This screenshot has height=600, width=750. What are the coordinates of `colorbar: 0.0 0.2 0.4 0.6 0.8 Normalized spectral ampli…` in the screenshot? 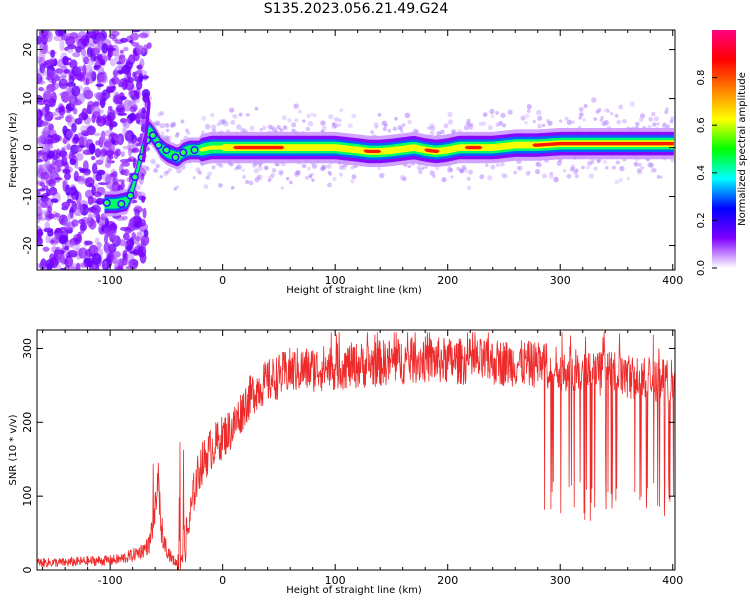 It's located at (722, 153).